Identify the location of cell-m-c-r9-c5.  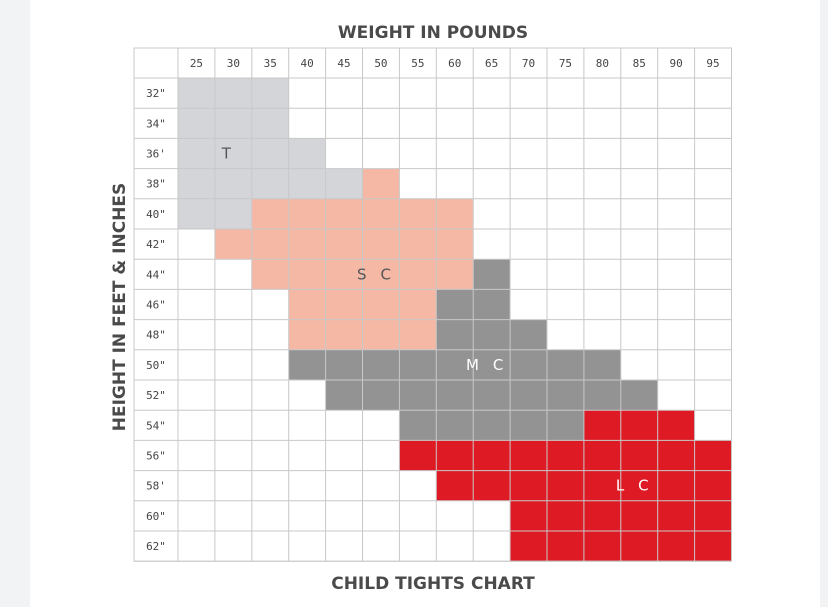
(381, 364).